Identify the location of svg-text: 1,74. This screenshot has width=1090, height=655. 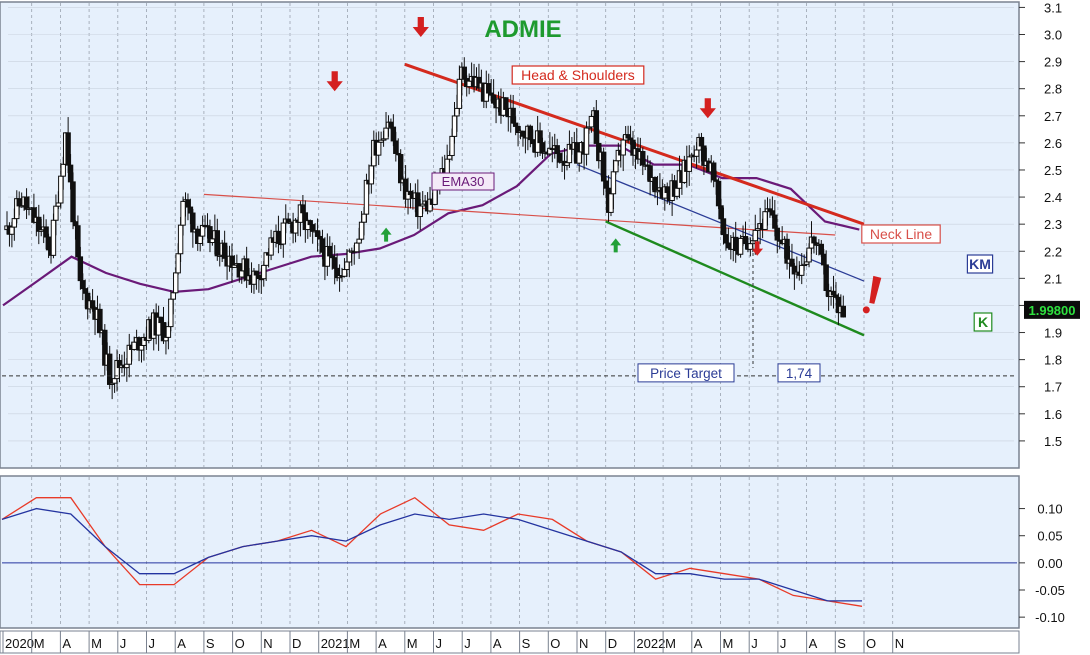
(799, 373).